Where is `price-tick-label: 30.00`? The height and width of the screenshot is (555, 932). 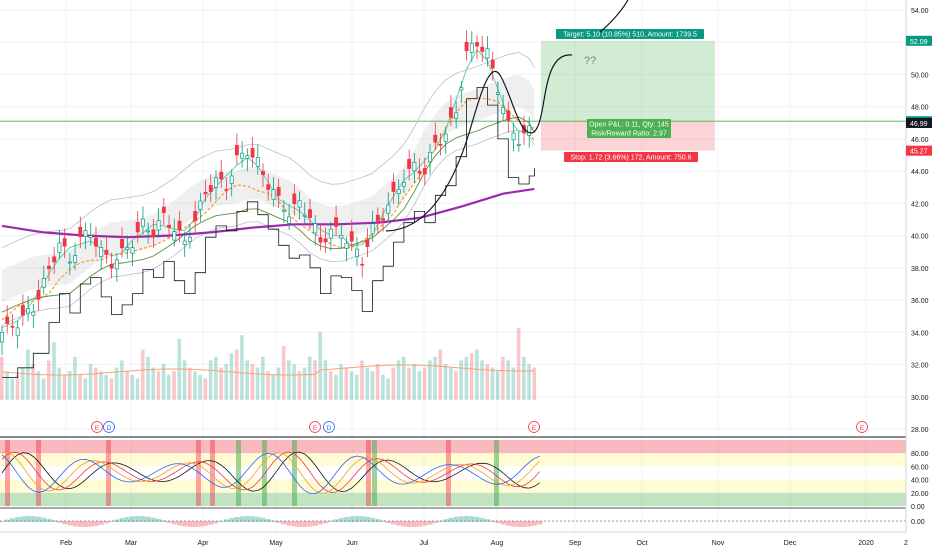 price-tick-label: 30.00 is located at coordinates (920, 398).